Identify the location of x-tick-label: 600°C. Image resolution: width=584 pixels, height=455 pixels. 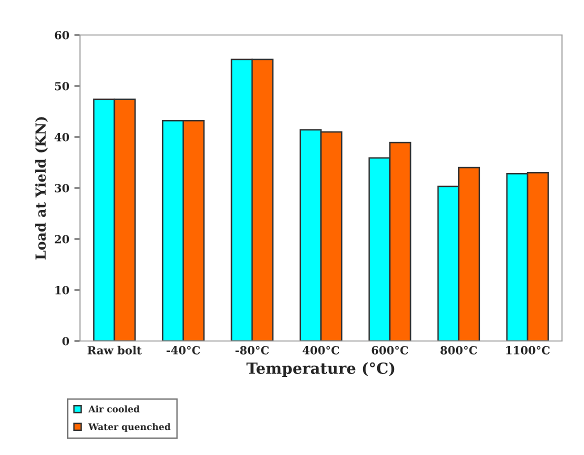
(390, 350).